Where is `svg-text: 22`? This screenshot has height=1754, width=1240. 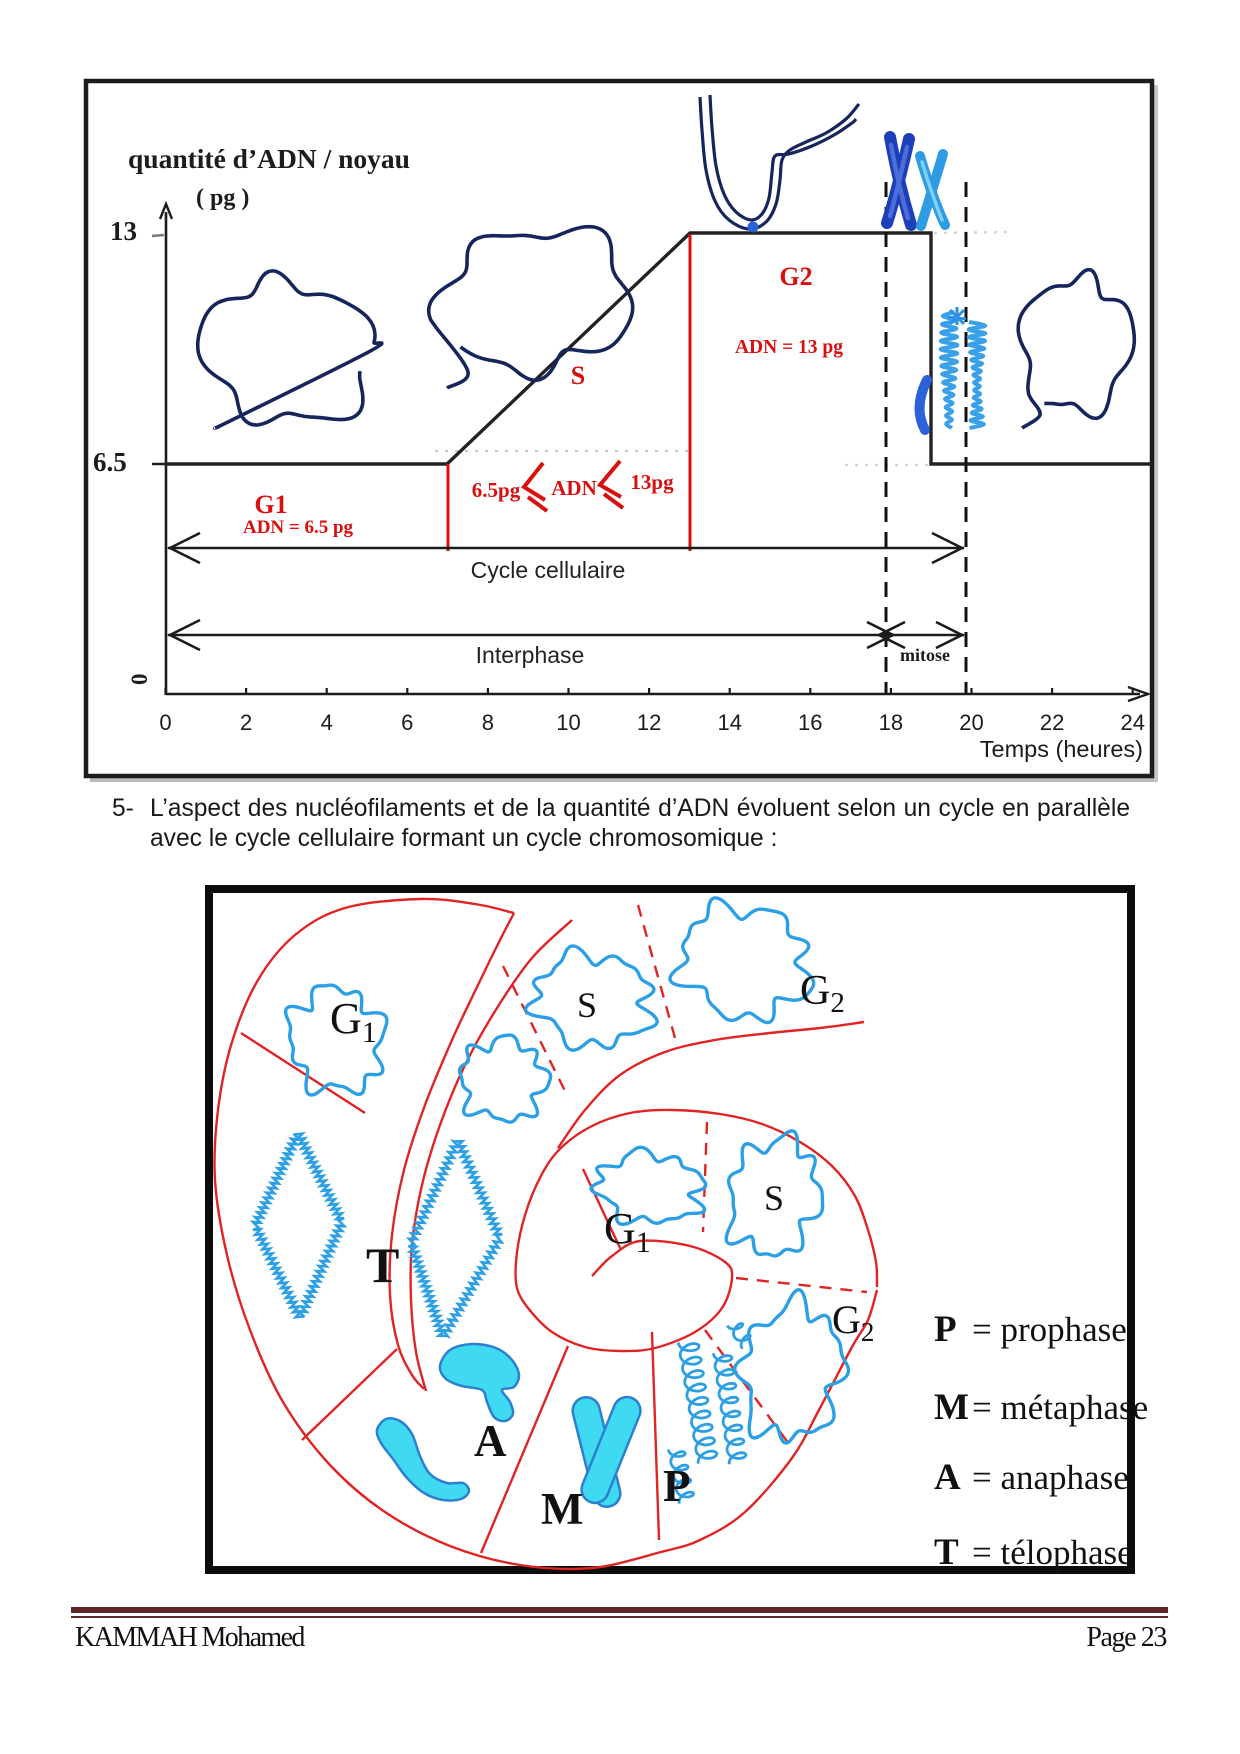
svg-text: 22 is located at coordinates (1052, 722).